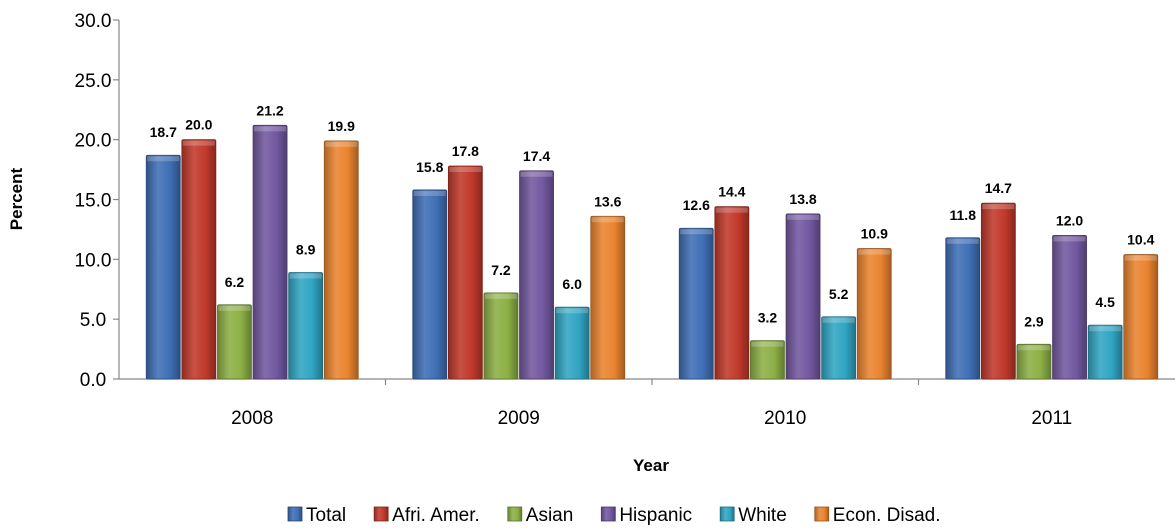 This screenshot has height=531, width=1175. I want to click on bar-total-2011, so click(963, 308).